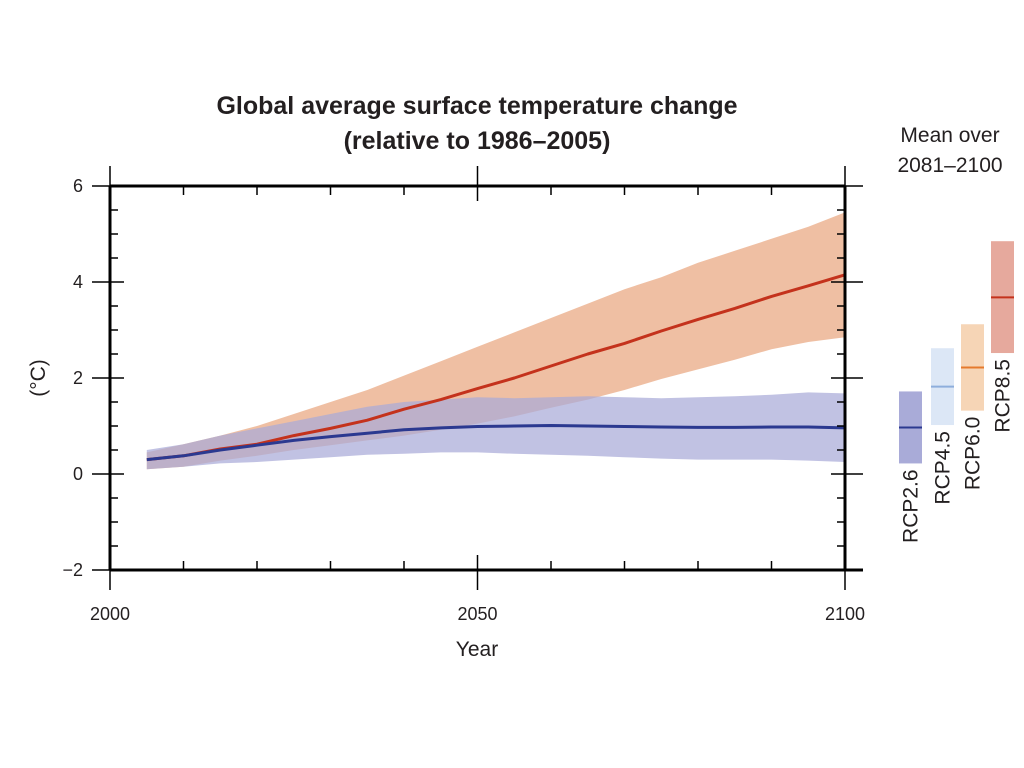  What do you see at coordinates (78, 474) in the screenshot?
I see `y-tick-label: 0` at bounding box center [78, 474].